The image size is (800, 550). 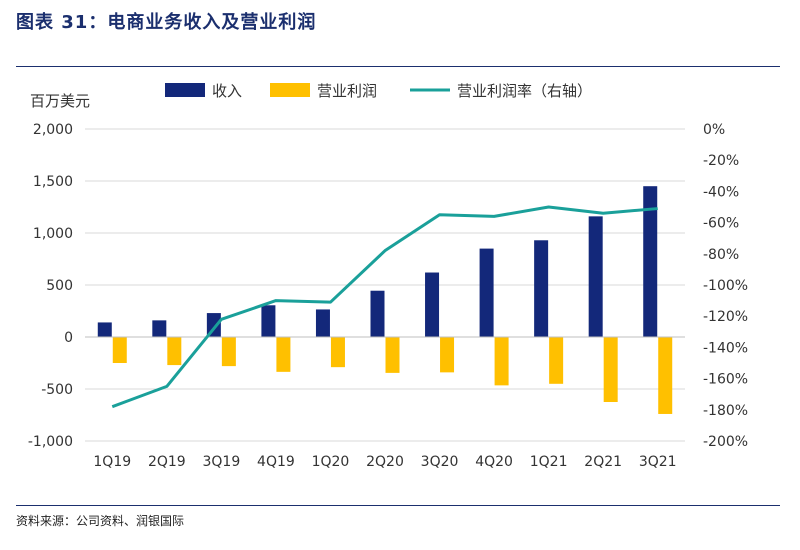 I want to click on x-tick-label: 2Q21, so click(x=603, y=462).